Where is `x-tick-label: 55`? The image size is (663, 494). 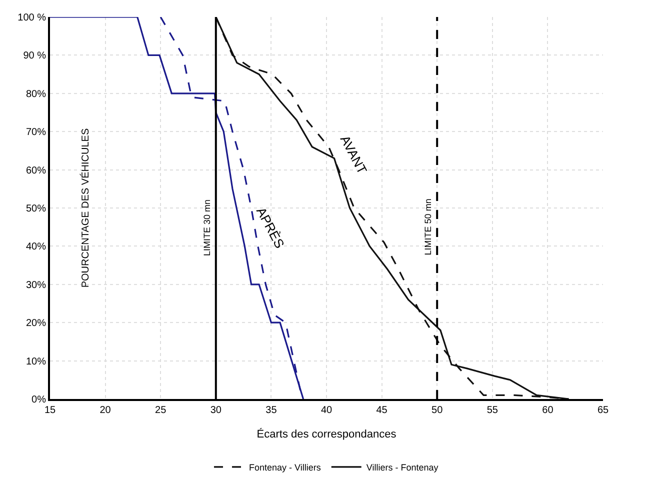
x-tick-label: 55 is located at coordinates (492, 410).